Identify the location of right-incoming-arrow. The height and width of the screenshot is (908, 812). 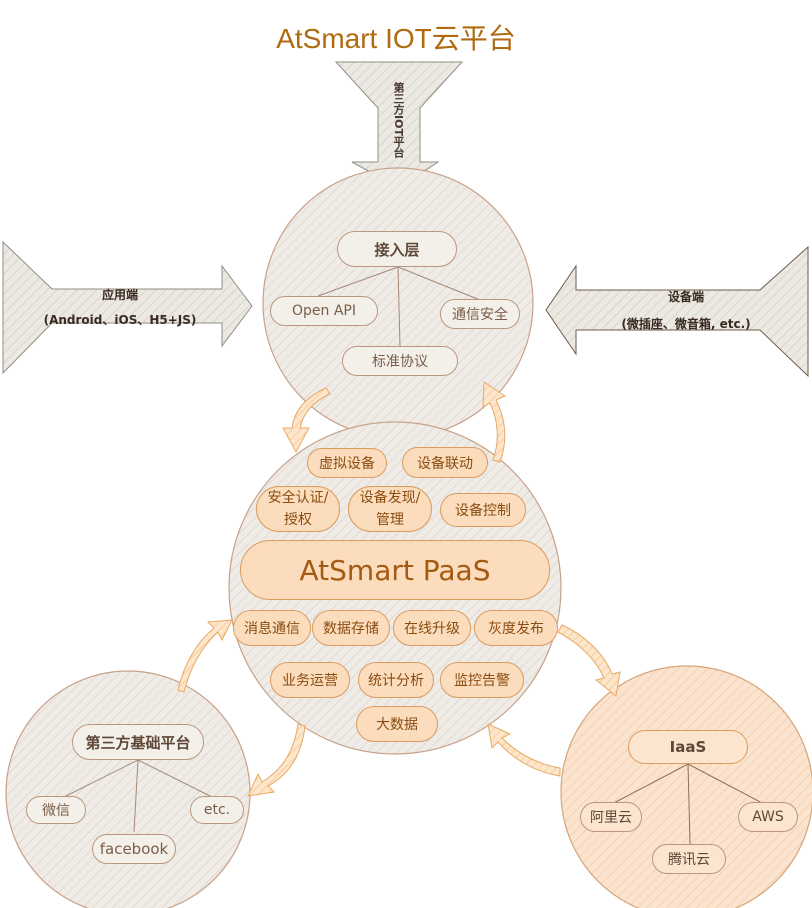
(677, 311).